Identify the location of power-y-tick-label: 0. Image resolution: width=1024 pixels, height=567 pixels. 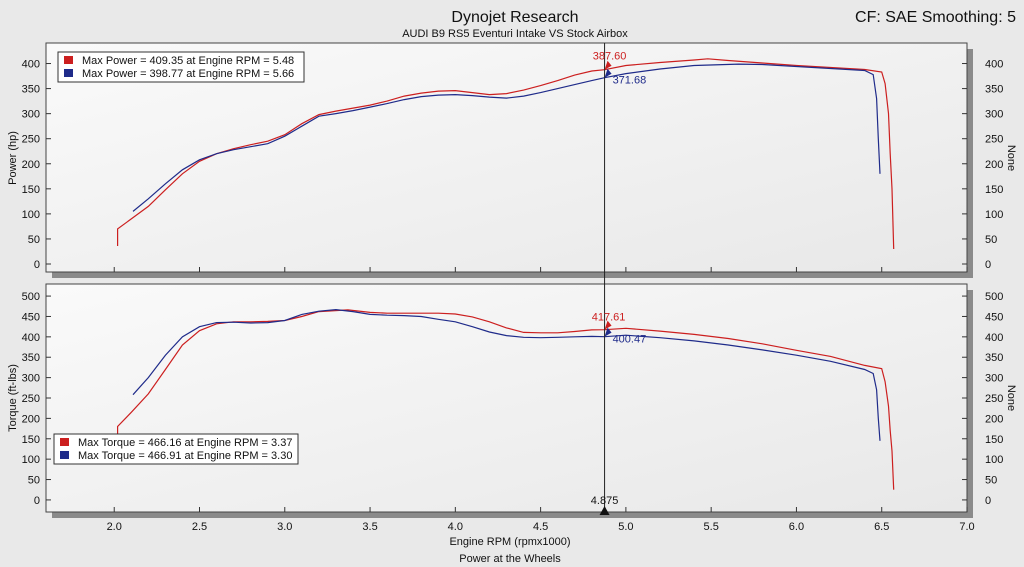
(37, 265).